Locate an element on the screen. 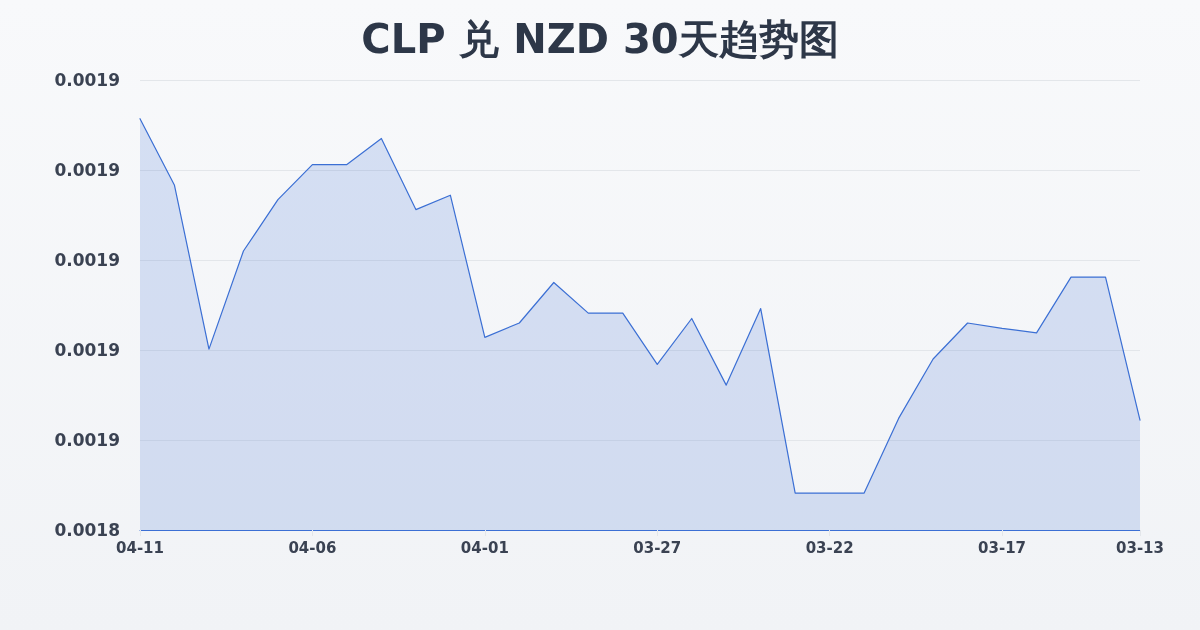  x-tick-label: 03-17 is located at coordinates (1002, 547).